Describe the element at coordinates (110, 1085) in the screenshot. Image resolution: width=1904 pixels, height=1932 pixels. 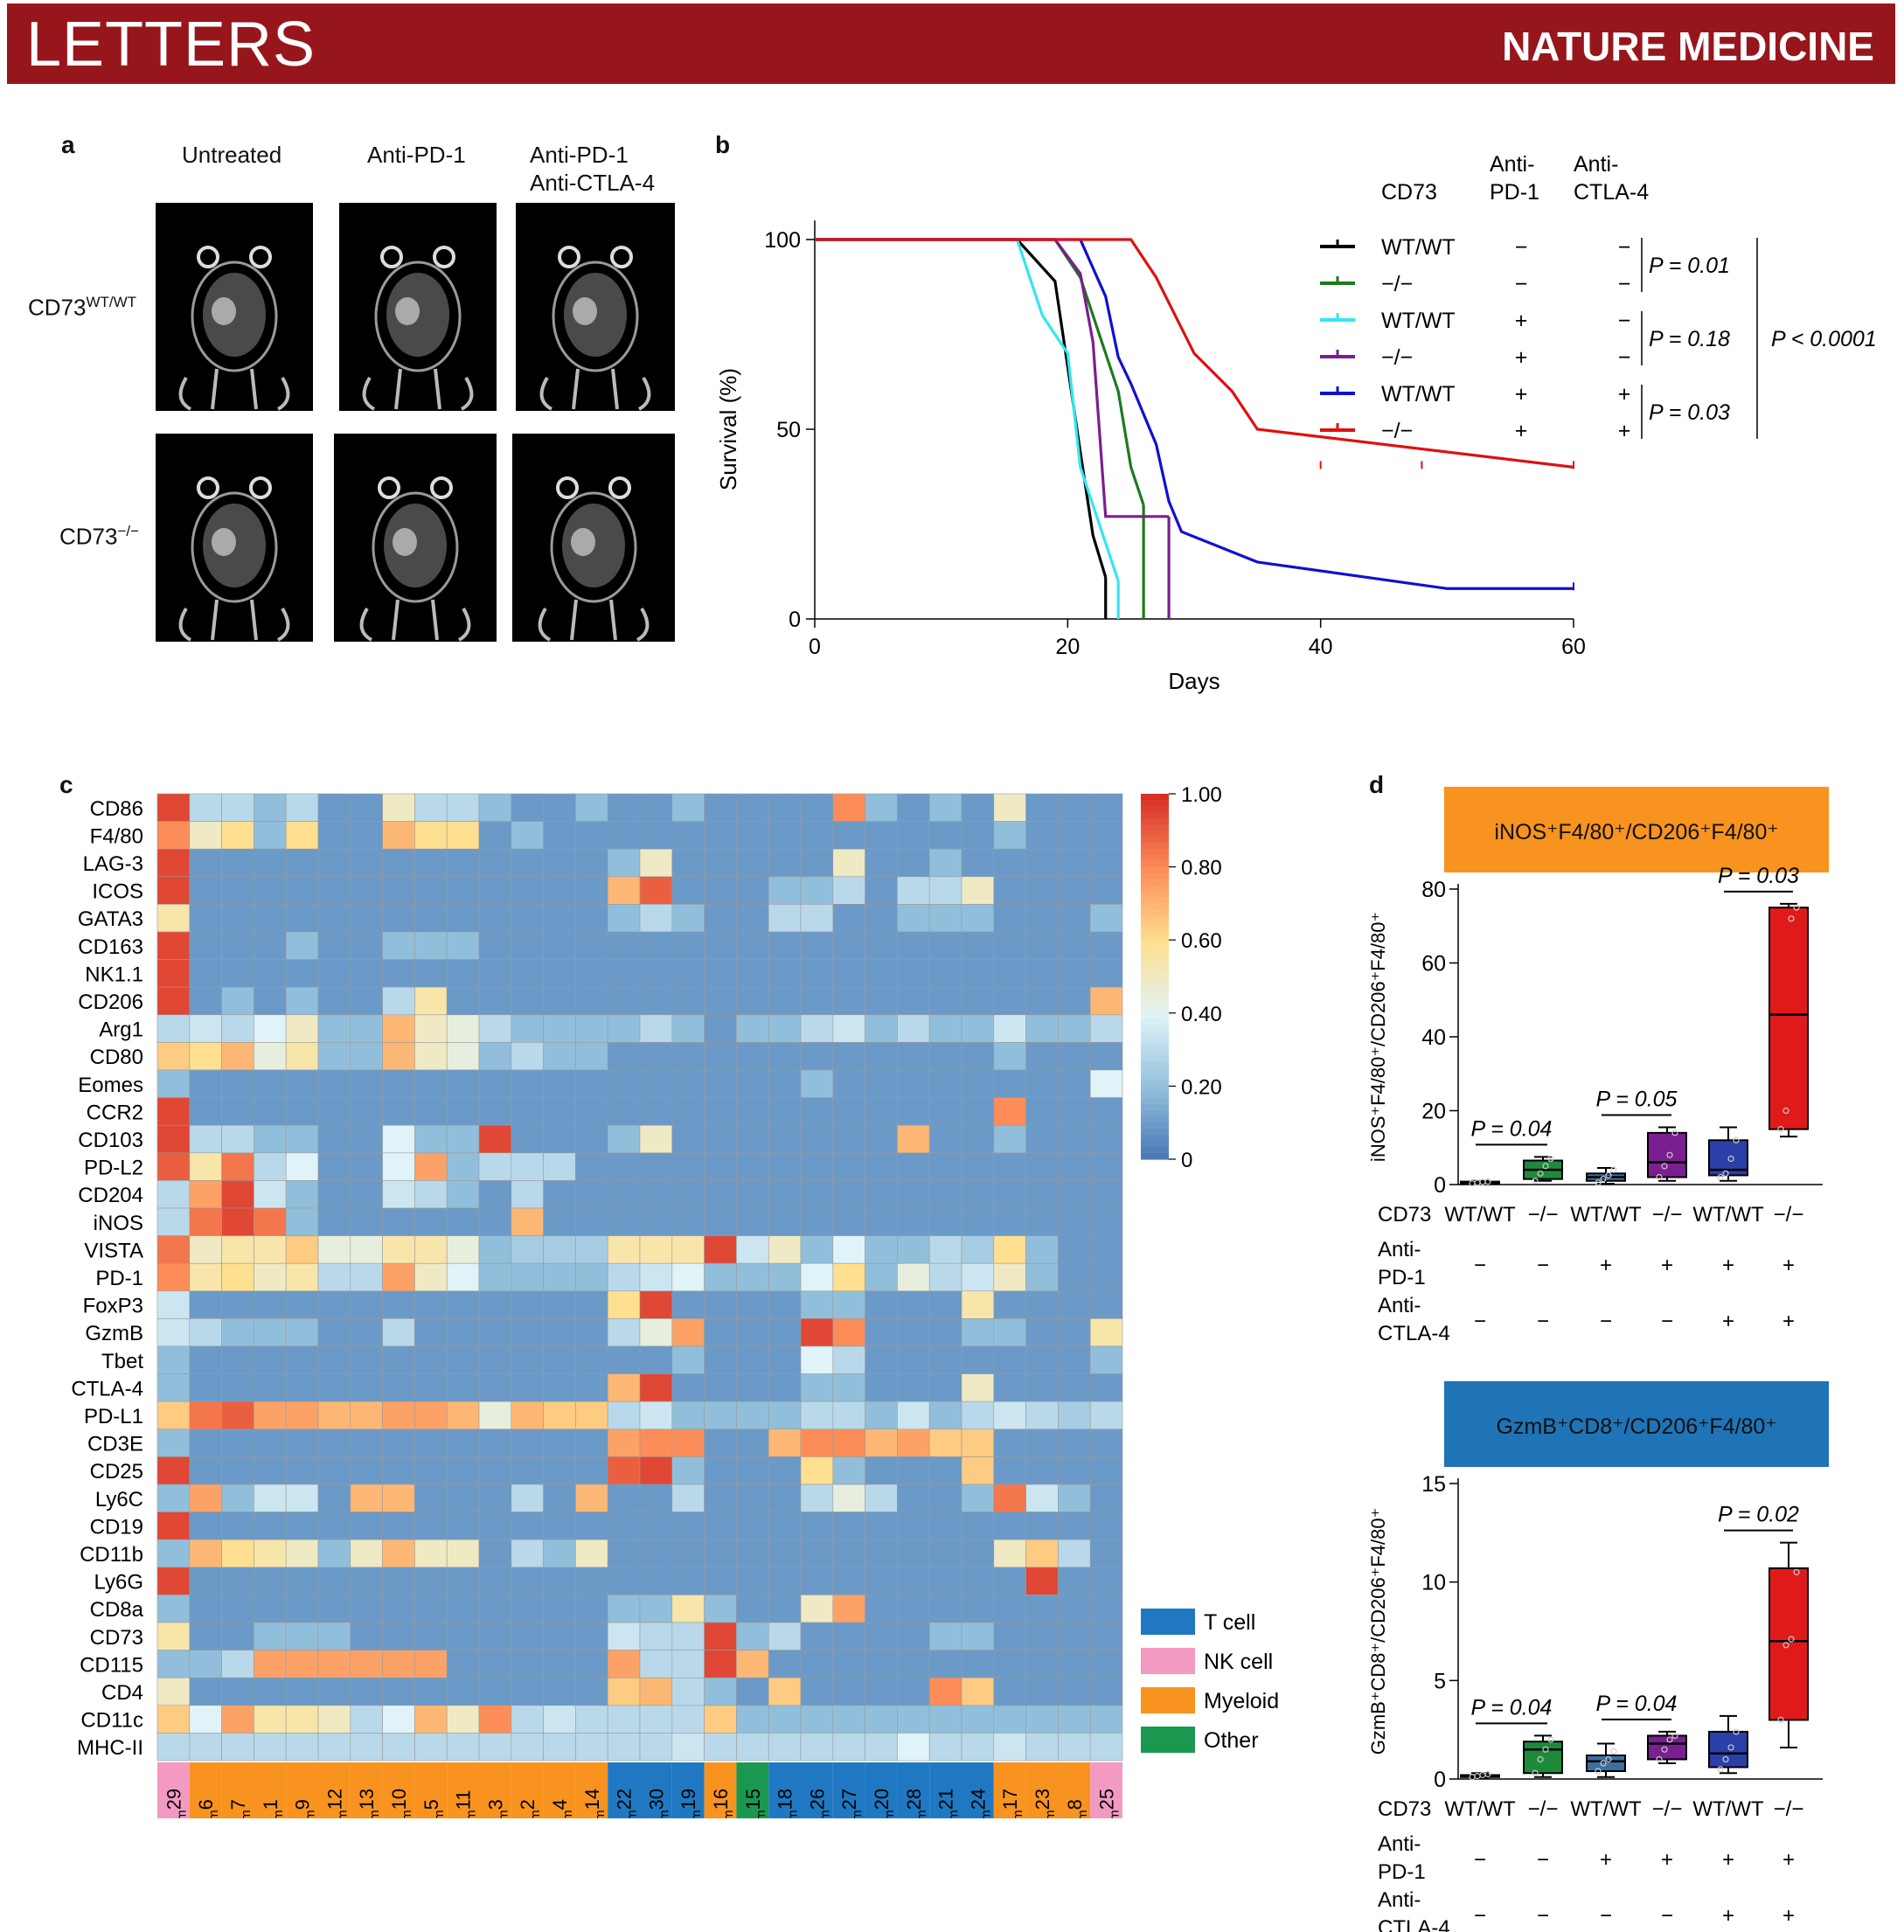
I see `marker-label: Eomes` at that location.